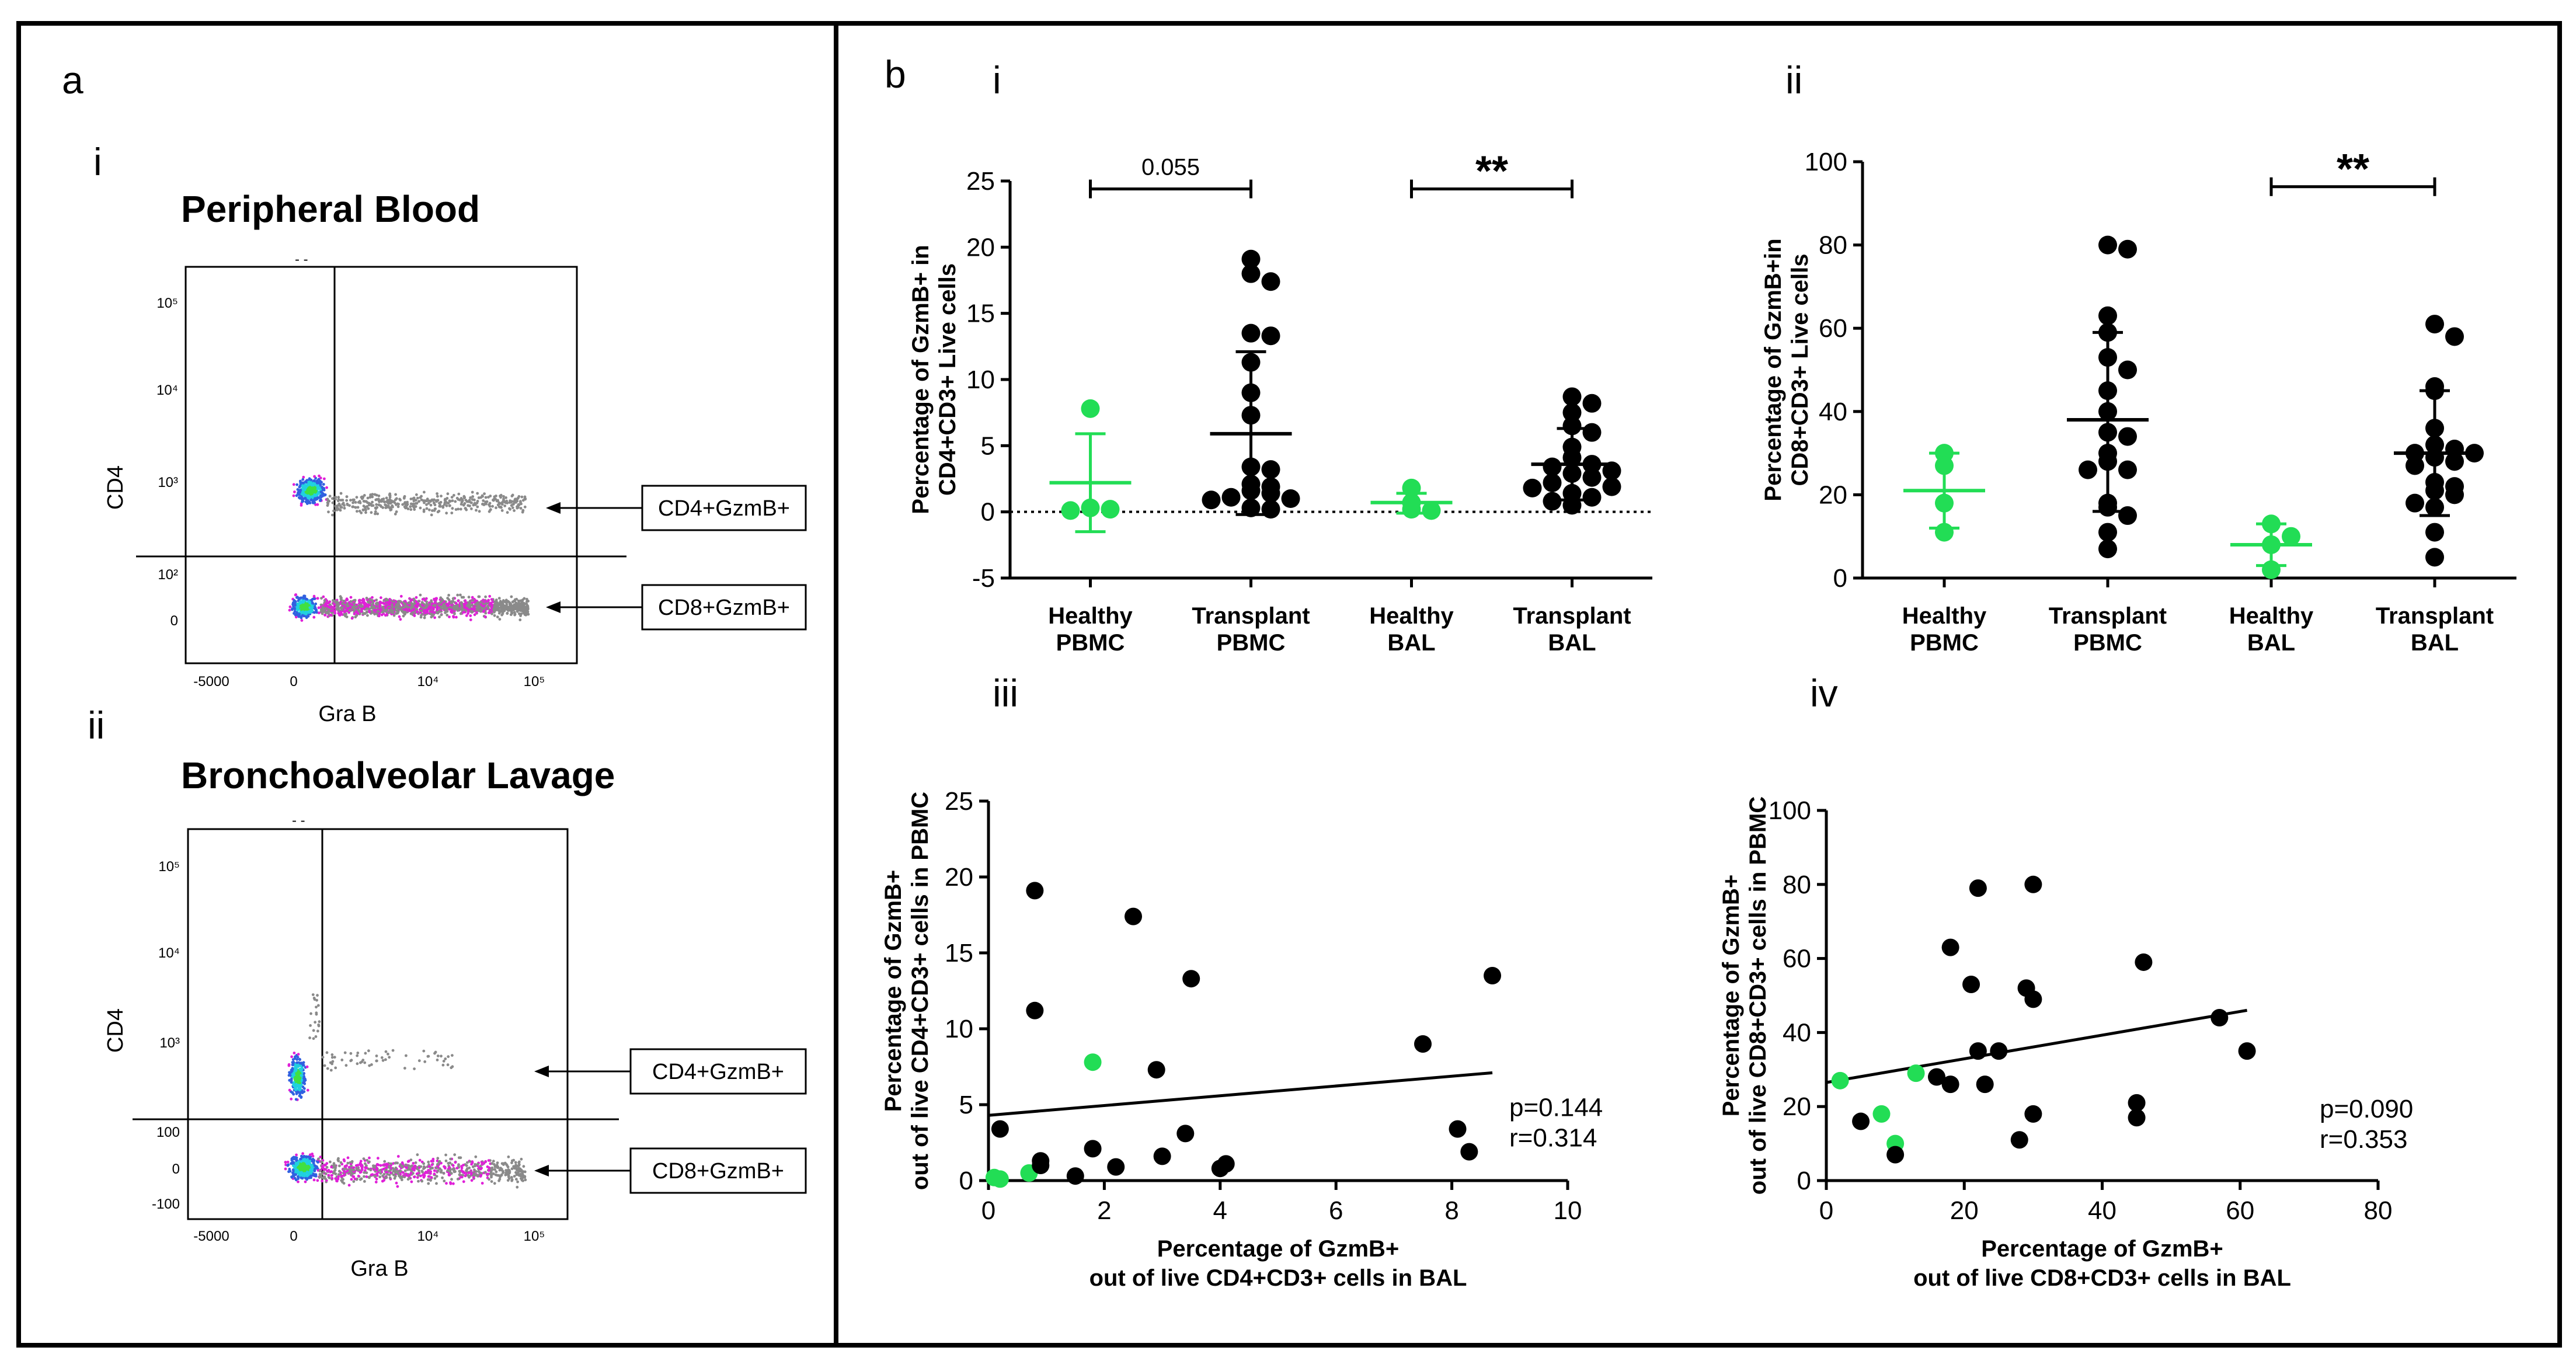 The height and width of the screenshot is (1361, 2576). What do you see at coordinates (553, 607) in the screenshot?
I see `blood-cd8-arrowhead` at bounding box center [553, 607].